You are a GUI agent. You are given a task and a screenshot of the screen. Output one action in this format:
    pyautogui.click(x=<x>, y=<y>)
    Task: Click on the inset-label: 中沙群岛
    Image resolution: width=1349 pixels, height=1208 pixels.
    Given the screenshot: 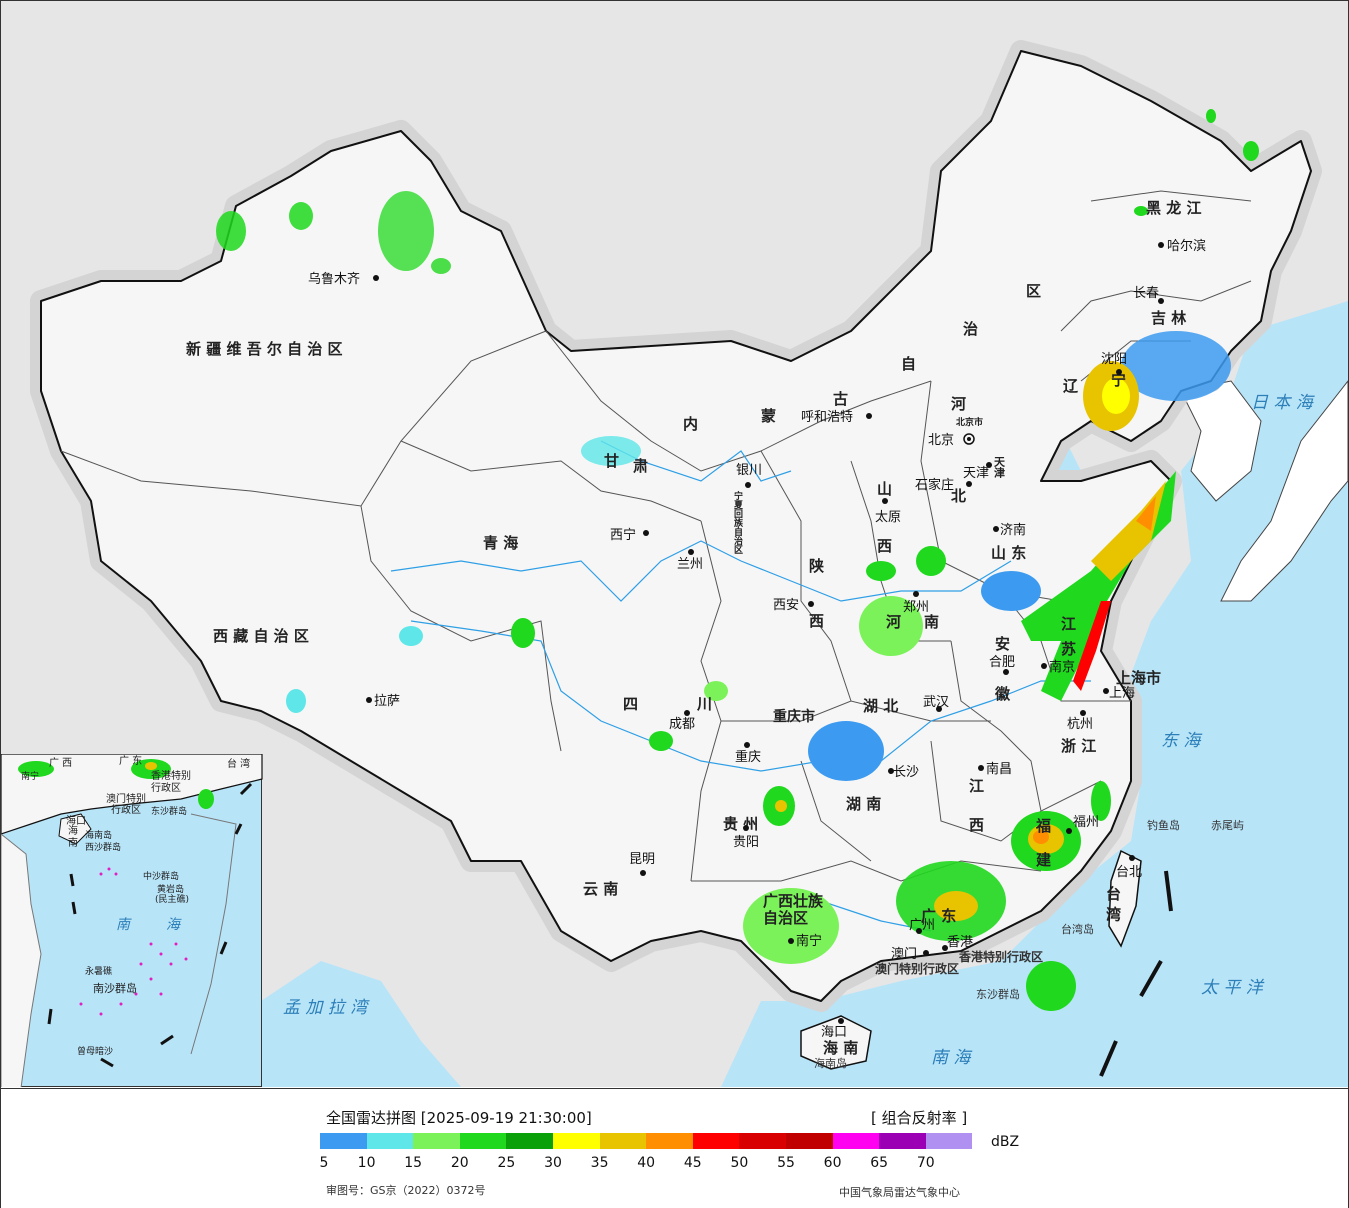 What is the action you would take?
    pyautogui.click(x=161, y=876)
    